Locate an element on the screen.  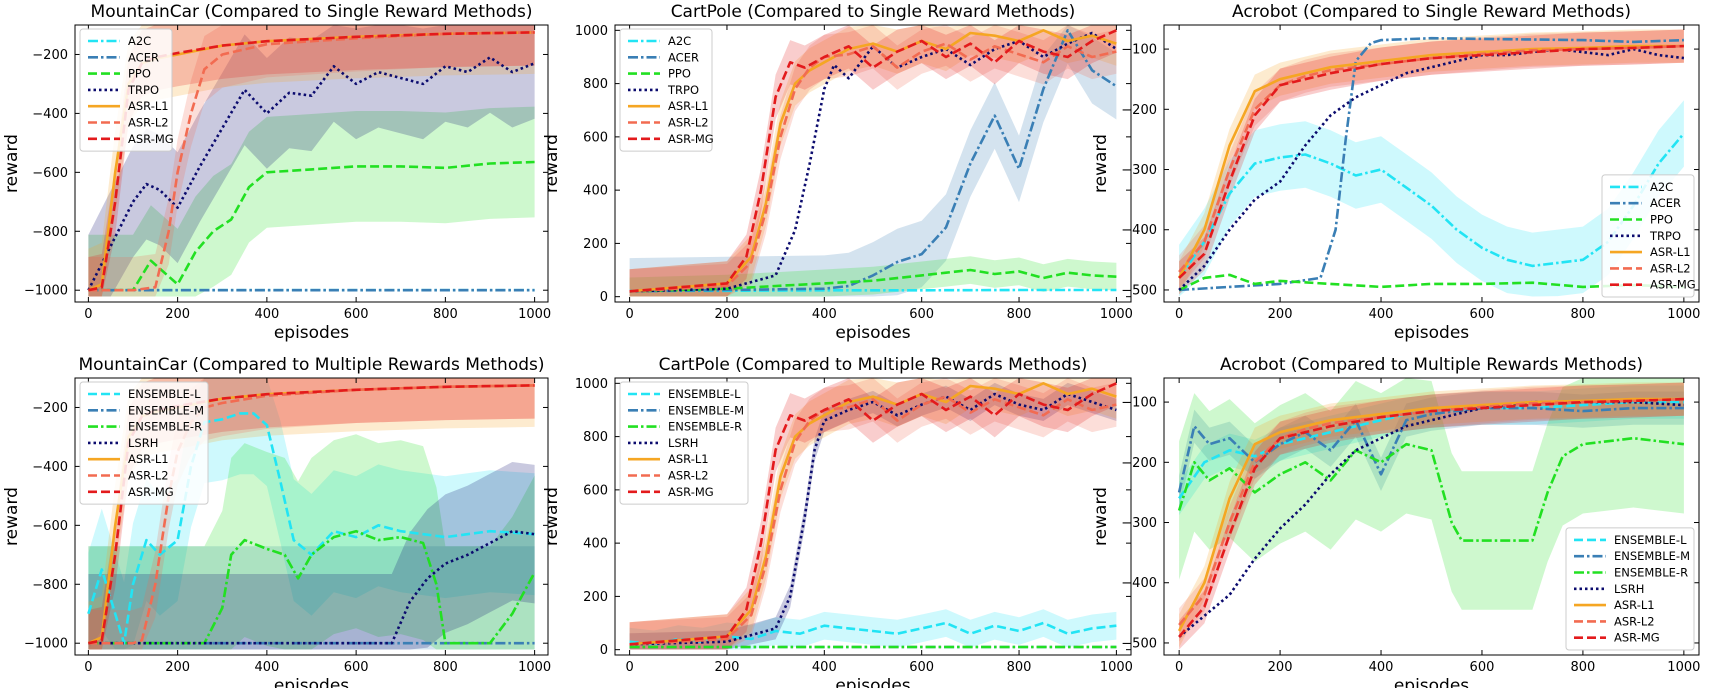
plot-area is located at coordinates (873, 161).